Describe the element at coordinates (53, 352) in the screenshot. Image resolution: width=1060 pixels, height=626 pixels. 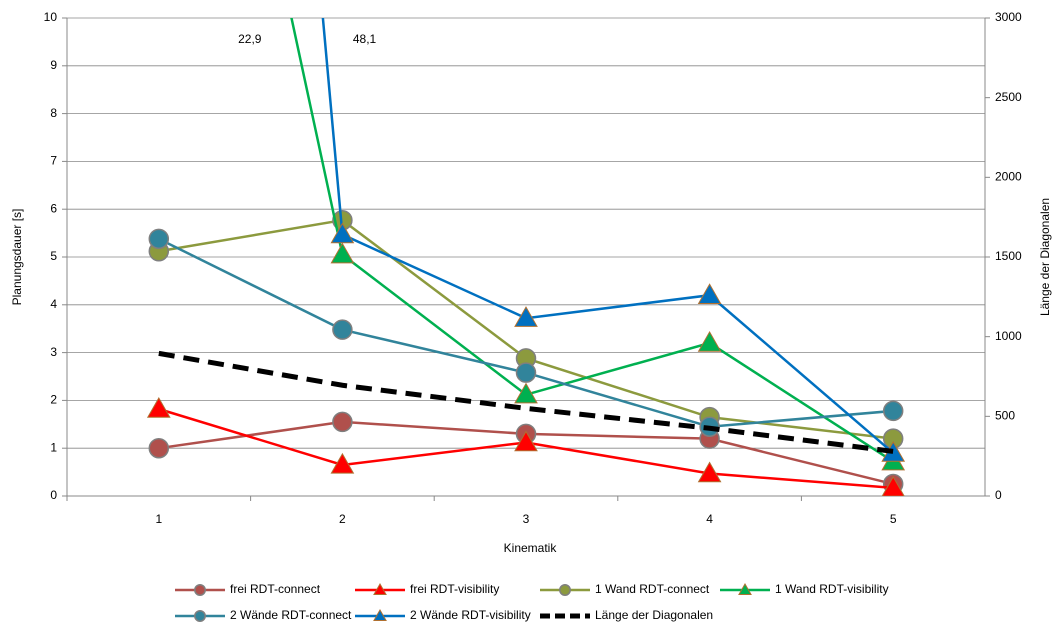
I see `y-tick-label: 3` at that location.